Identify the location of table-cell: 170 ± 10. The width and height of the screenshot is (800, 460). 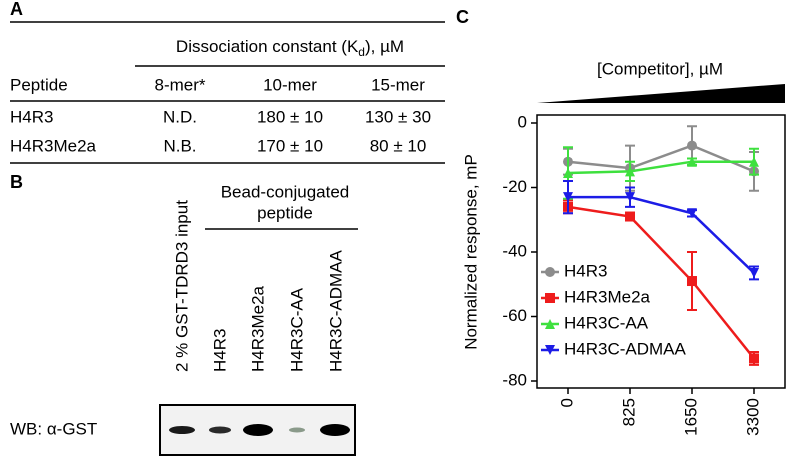
(290, 145).